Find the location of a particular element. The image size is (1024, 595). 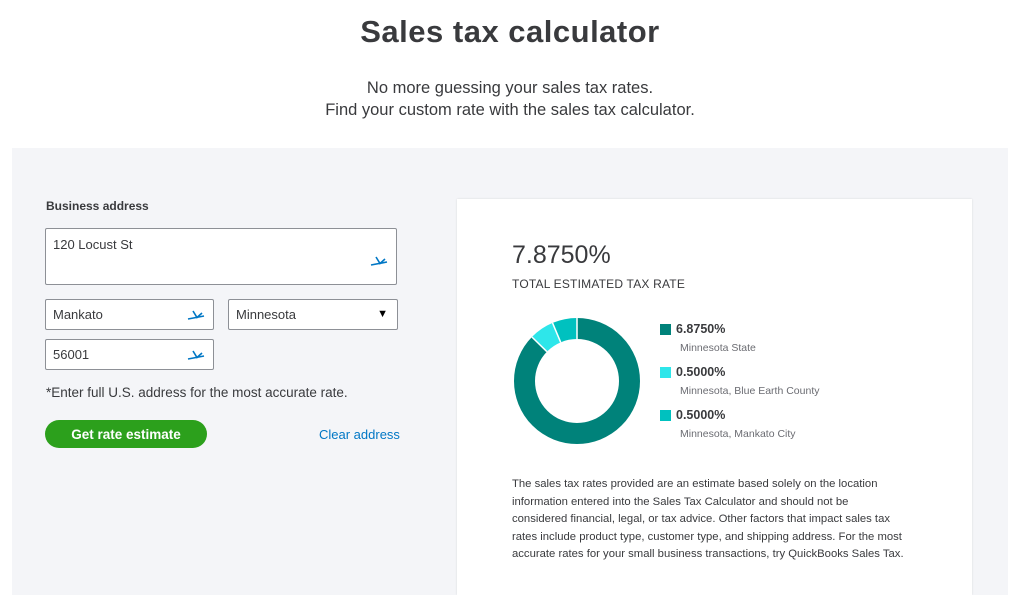

street-address-input: 120 Locust St is located at coordinates (221, 256).